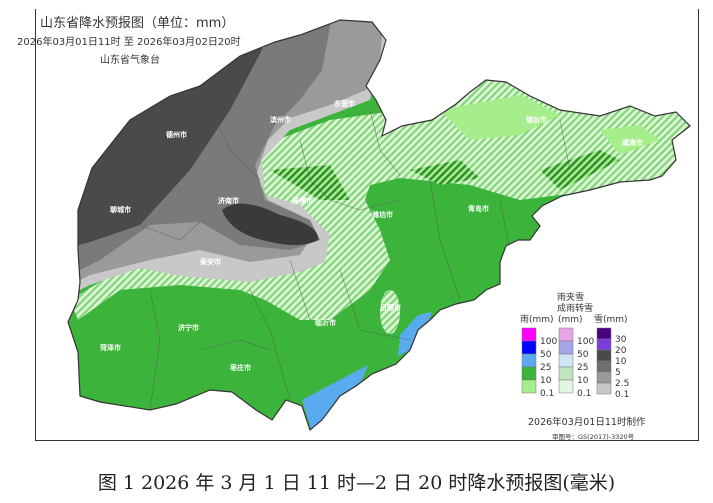 The image size is (713, 503). Describe the element at coordinates (130, 60) in the screenshot. I see `issuing-agency: 山东省气象台` at that location.